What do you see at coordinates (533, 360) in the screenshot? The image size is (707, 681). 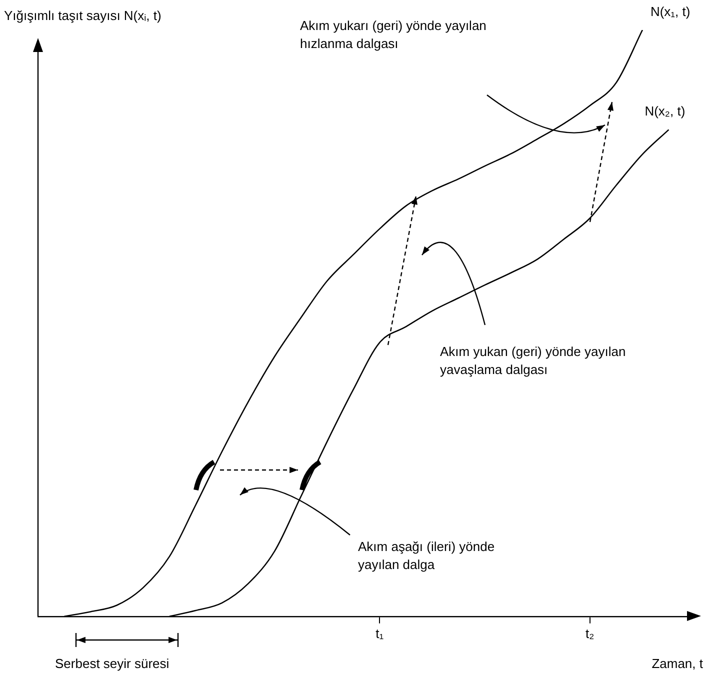 I see `annotation: Akım yukan (geri) yönde yayılan yavaşlama dalgası` at bounding box center [533, 360].